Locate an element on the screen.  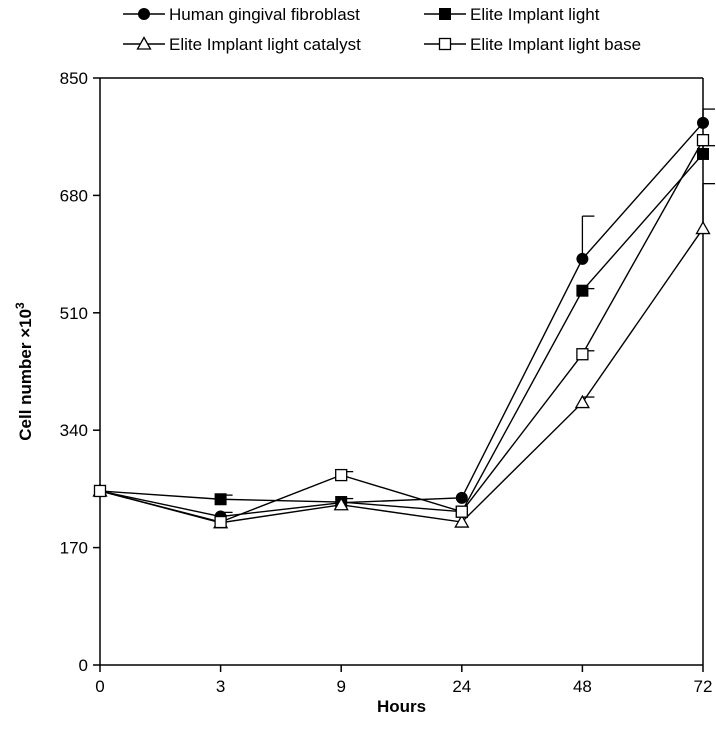
x-tick-label: 24 is located at coordinates (461, 686).